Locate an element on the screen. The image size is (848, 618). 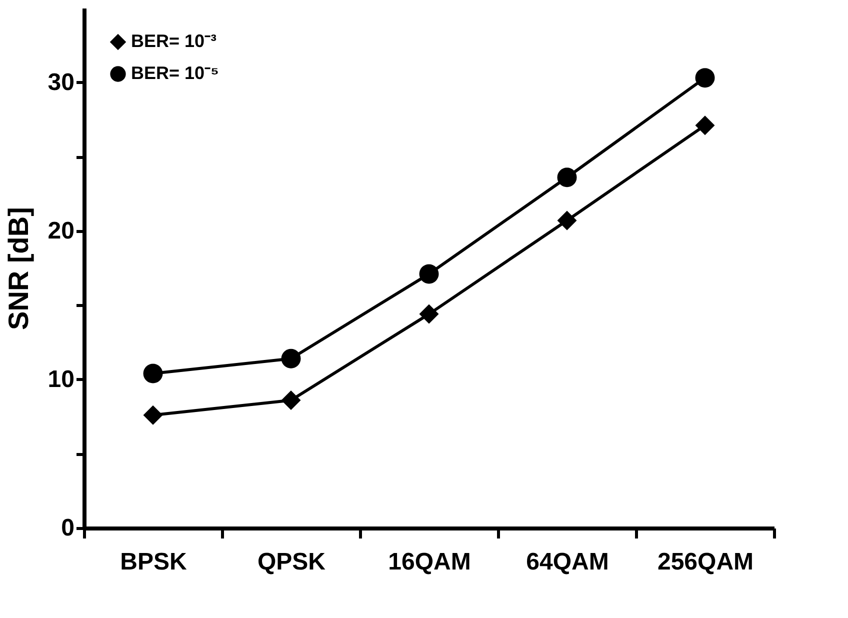
legend-label: BER= 10⁻⁵ is located at coordinates (175, 73).